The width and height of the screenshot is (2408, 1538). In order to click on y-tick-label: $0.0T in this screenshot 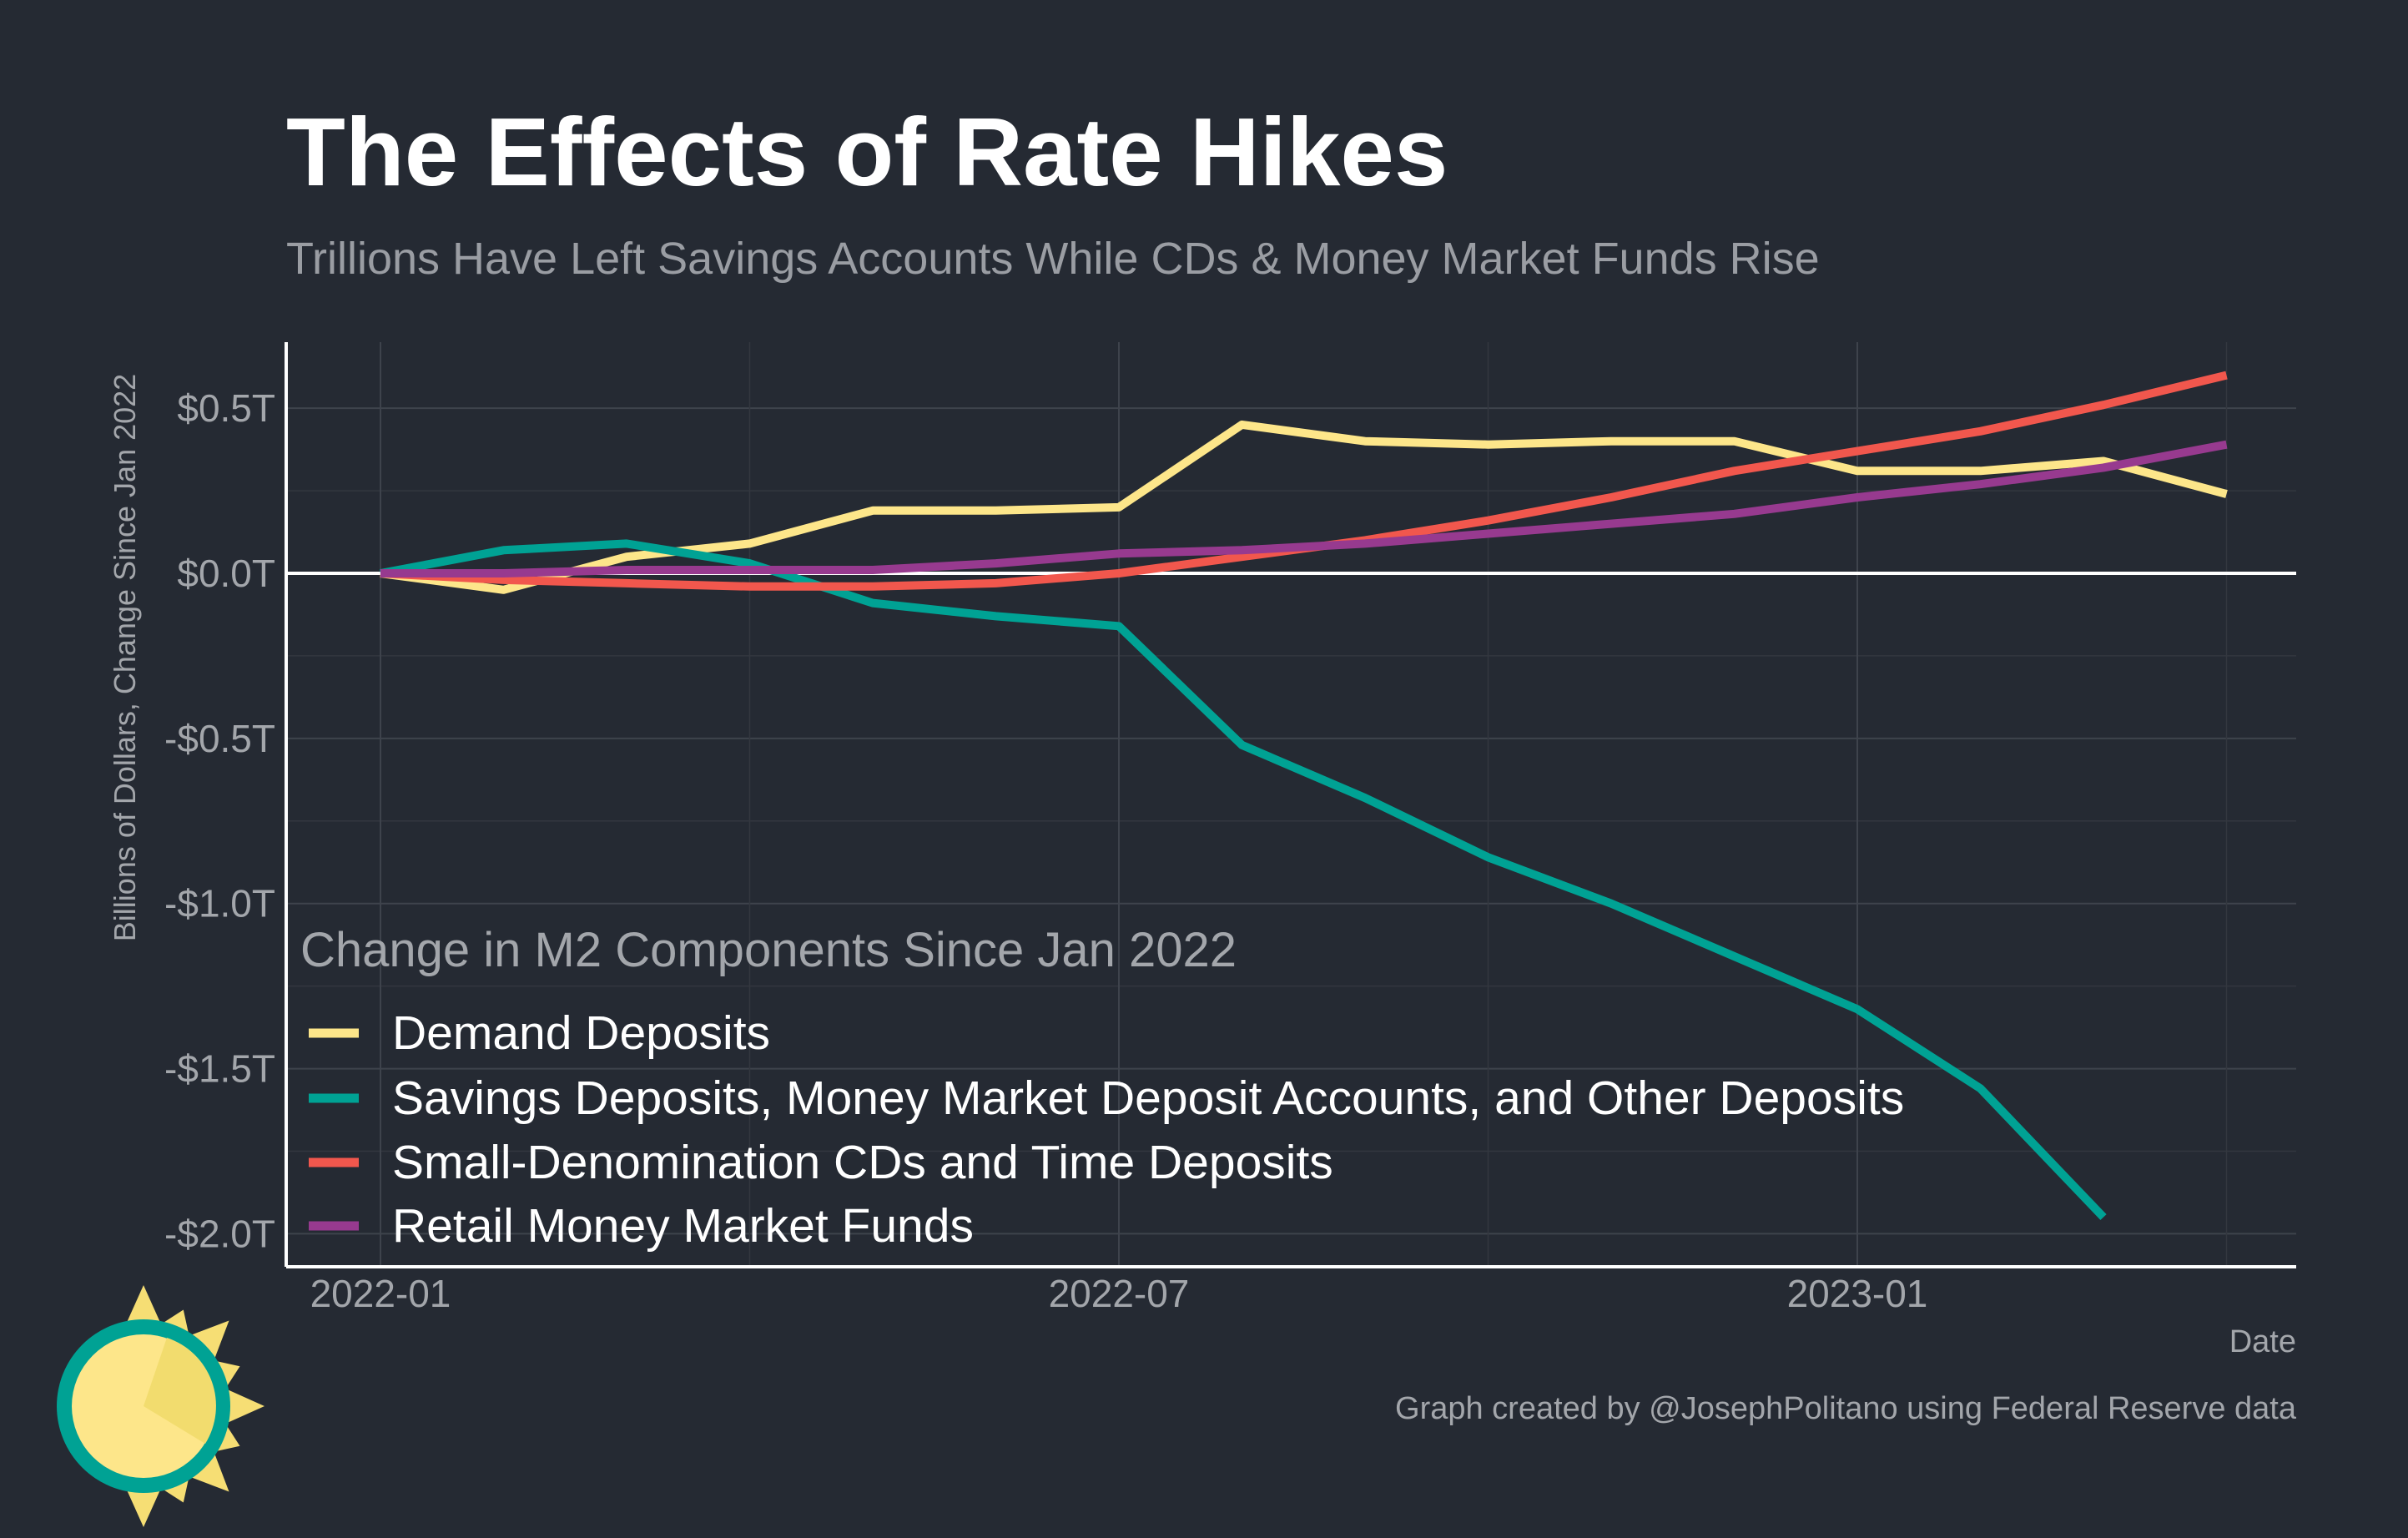, I will do `click(226, 573)`.